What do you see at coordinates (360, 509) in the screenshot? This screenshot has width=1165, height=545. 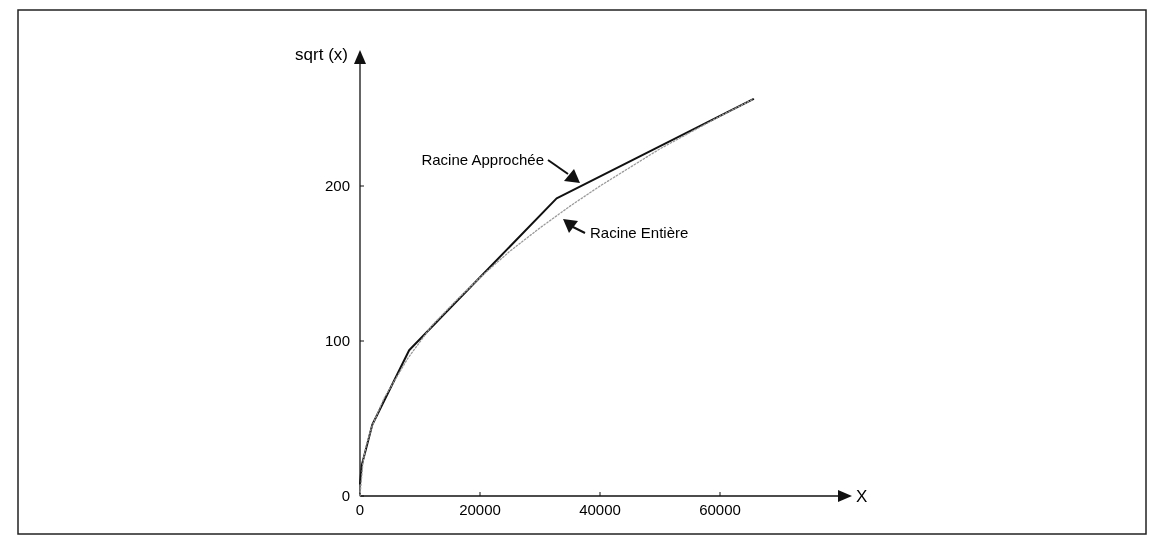 I see `x-tick-label: 0` at bounding box center [360, 509].